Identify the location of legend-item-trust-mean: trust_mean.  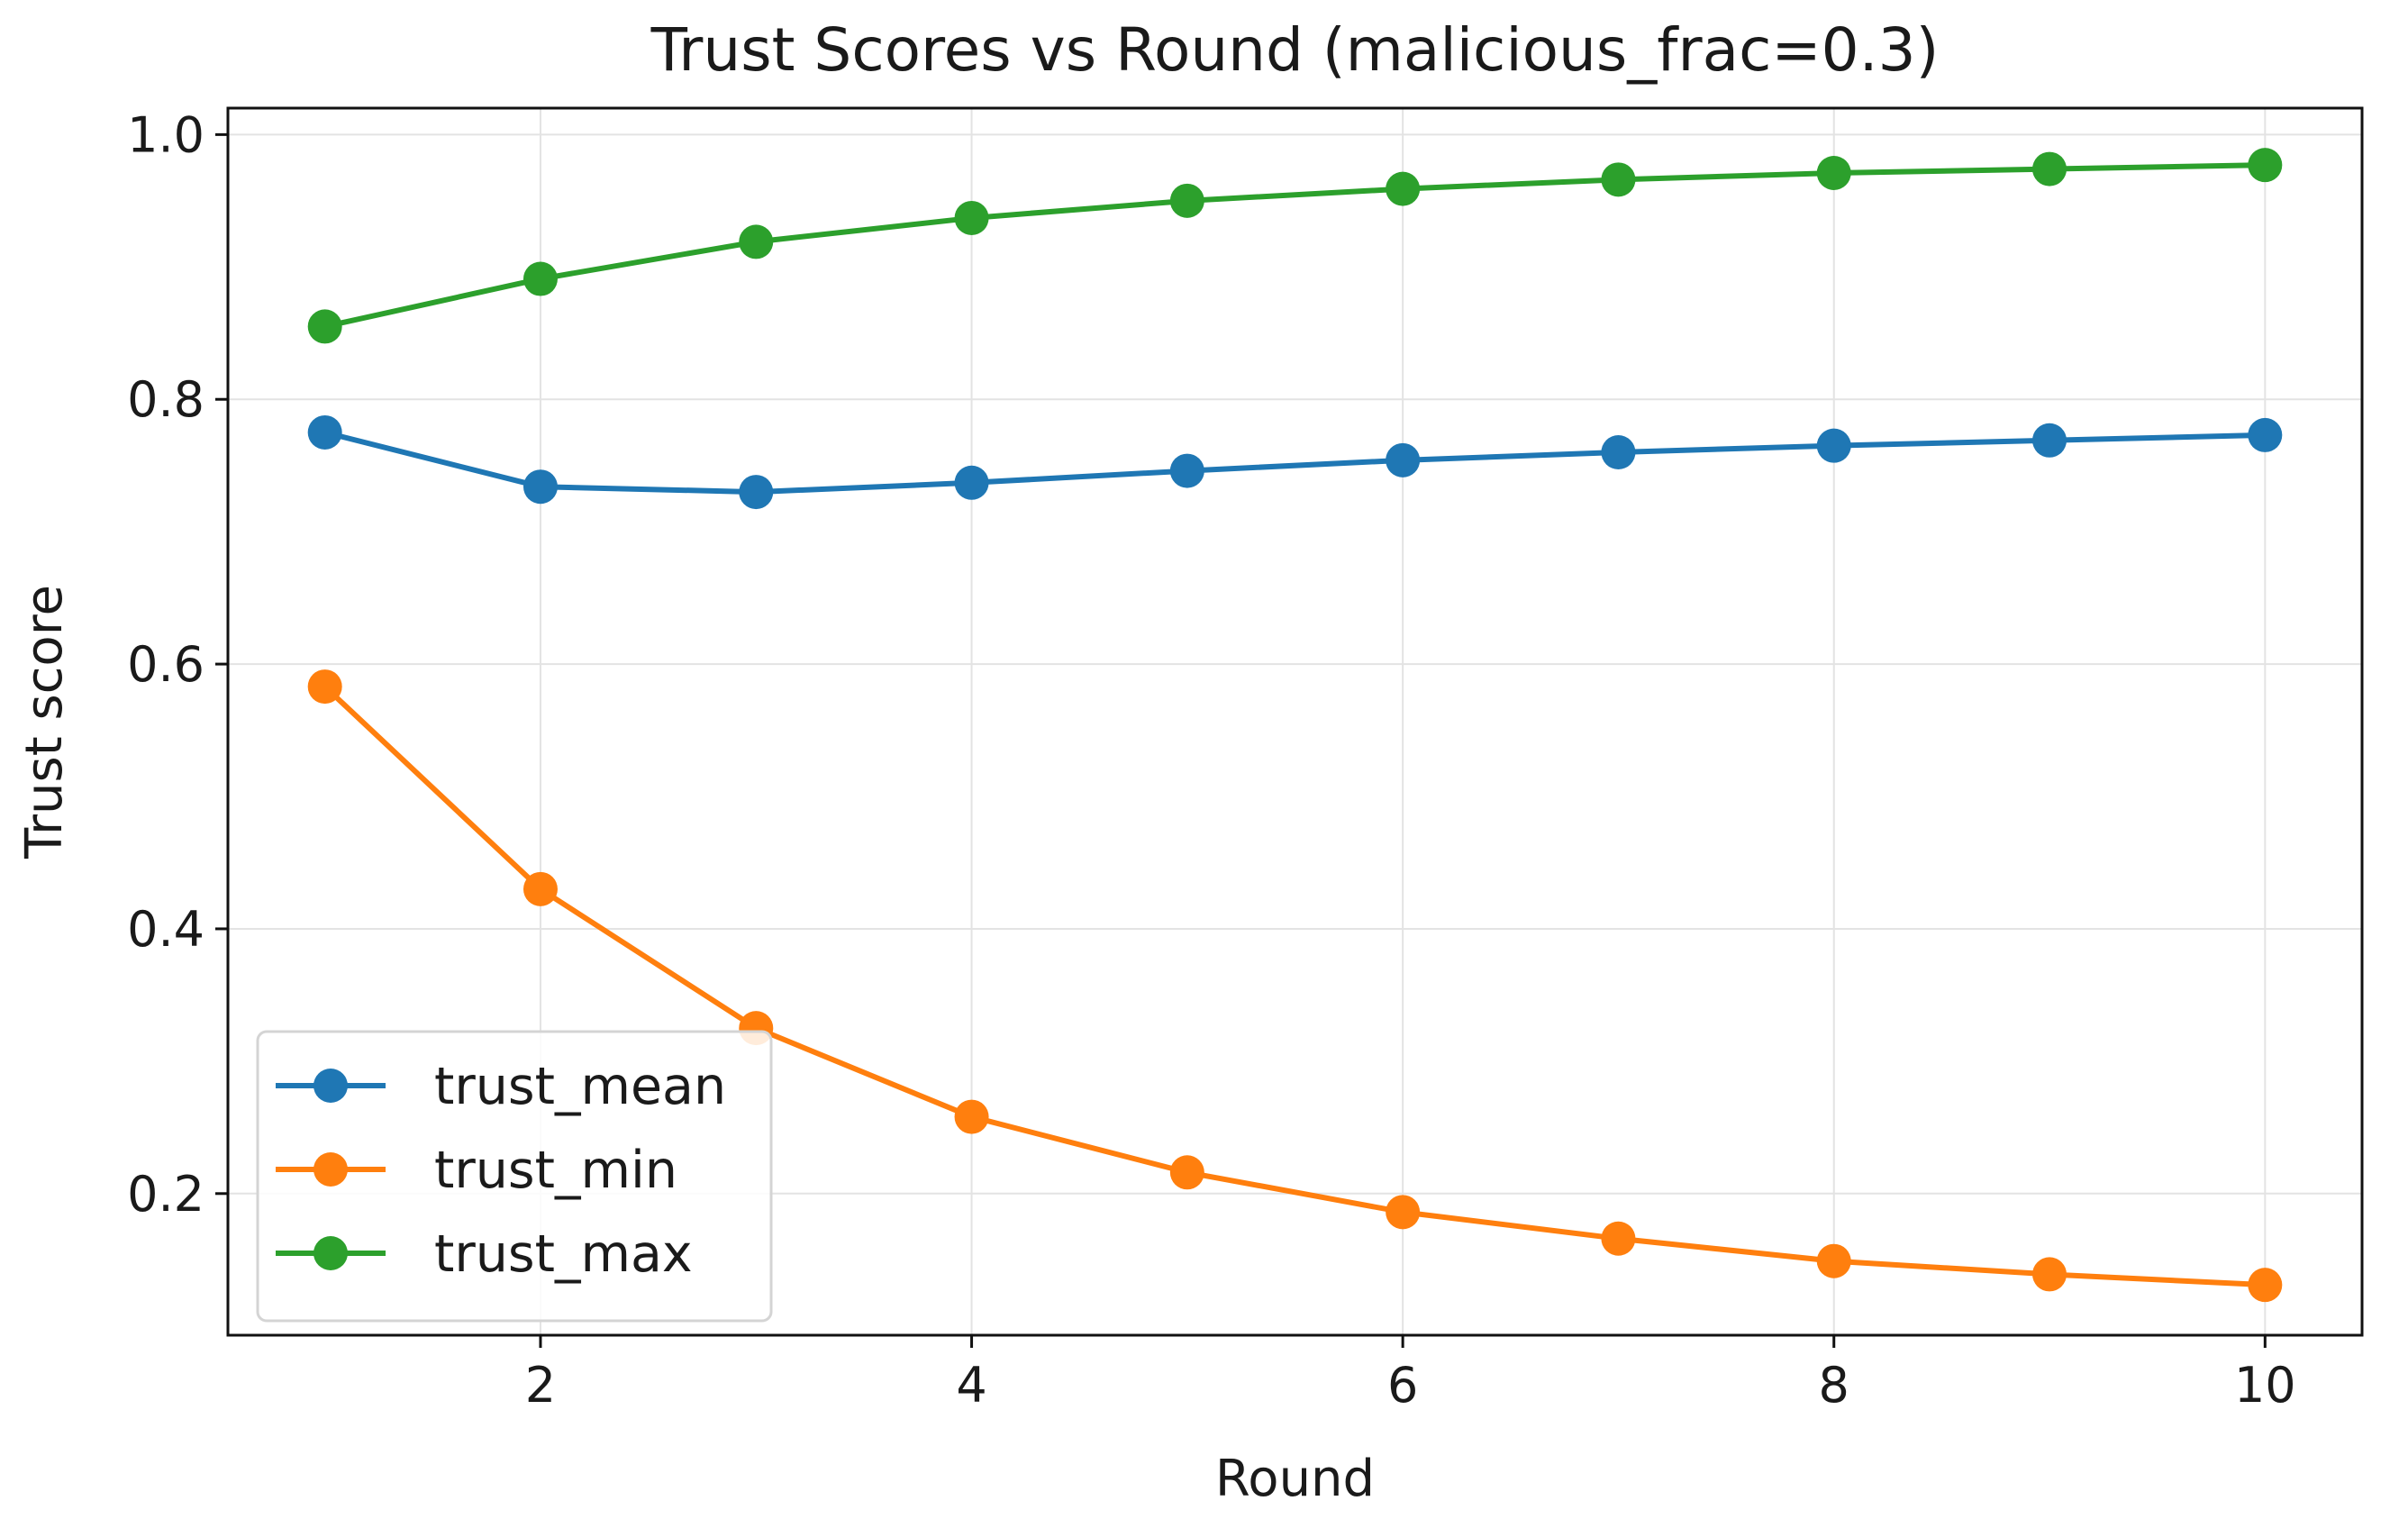
(501, 1086).